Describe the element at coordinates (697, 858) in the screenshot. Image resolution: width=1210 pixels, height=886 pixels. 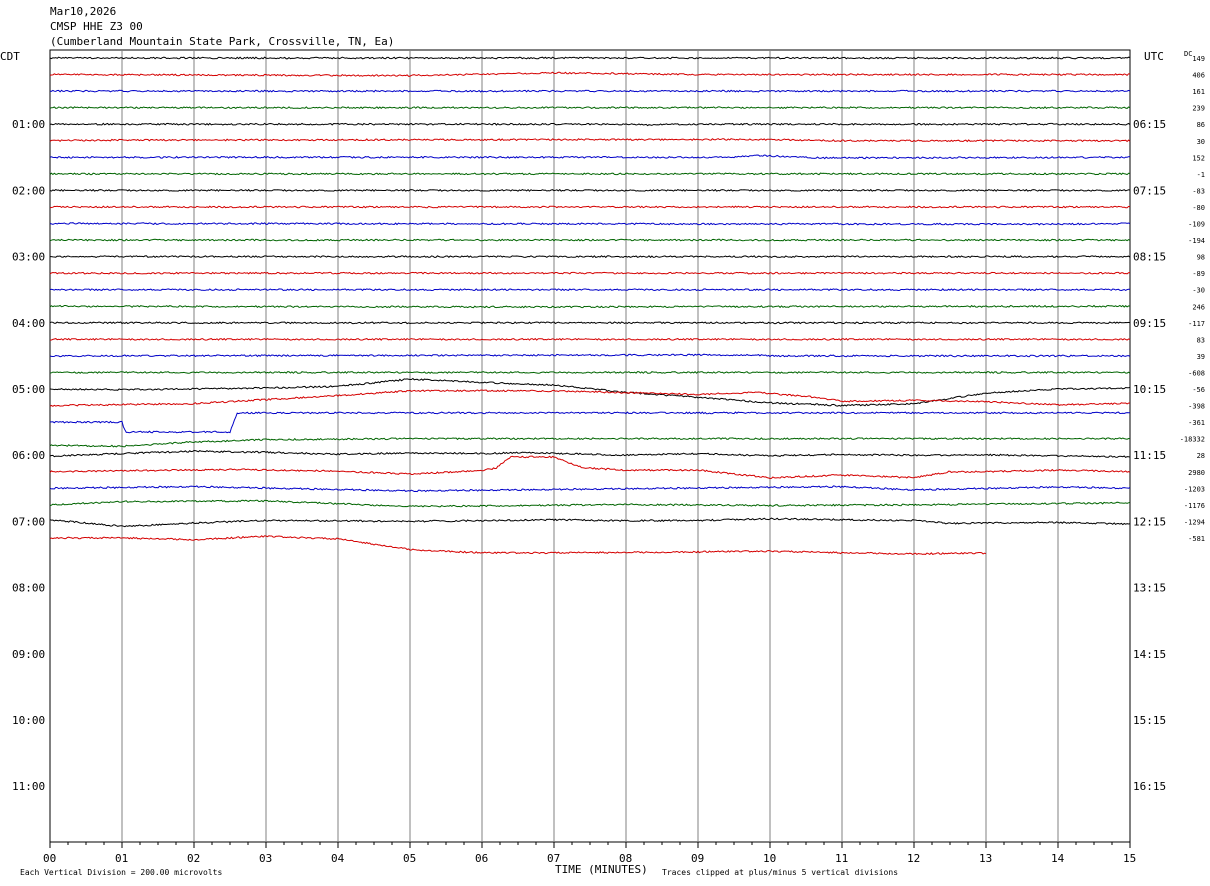
I see `x-tick-label: 09` at that location.